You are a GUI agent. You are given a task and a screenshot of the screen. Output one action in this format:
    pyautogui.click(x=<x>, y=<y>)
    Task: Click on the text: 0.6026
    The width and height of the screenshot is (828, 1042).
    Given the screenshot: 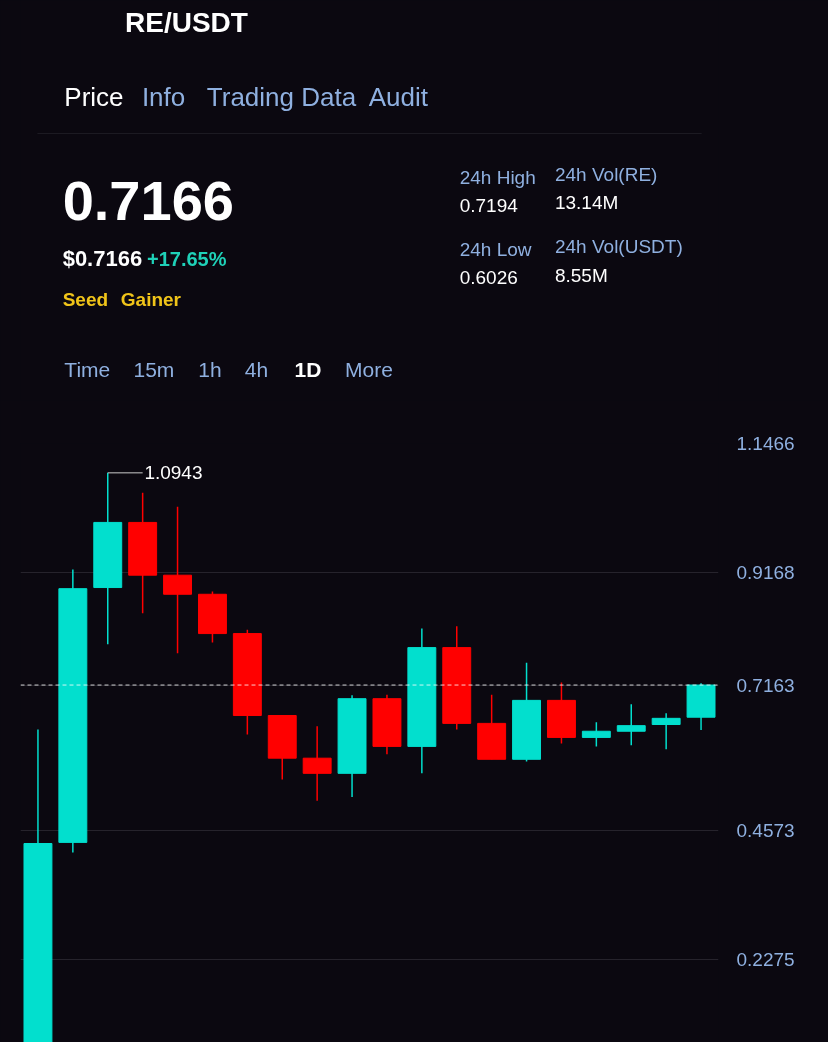 What is the action you would take?
    pyautogui.click(x=488, y=277)
    